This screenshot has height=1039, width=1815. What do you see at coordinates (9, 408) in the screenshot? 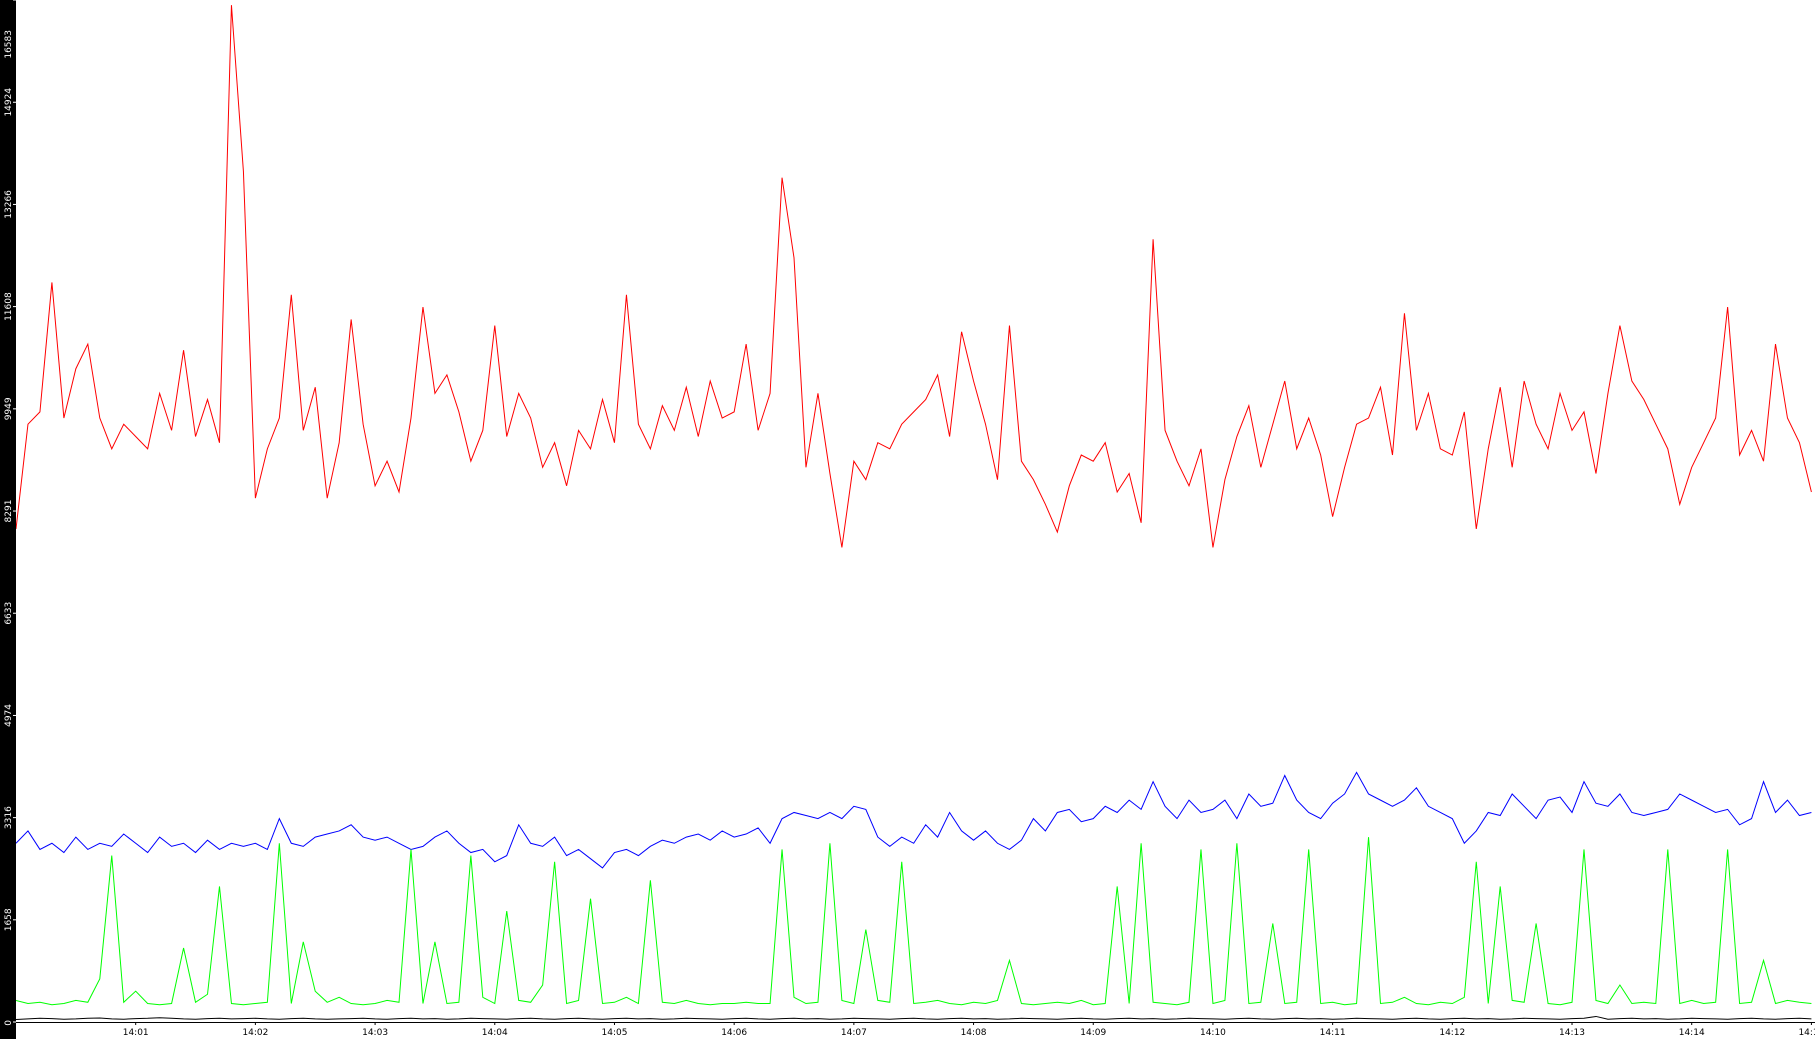
I see `y-tick-label: 9949` at bounding box center [9, 408].